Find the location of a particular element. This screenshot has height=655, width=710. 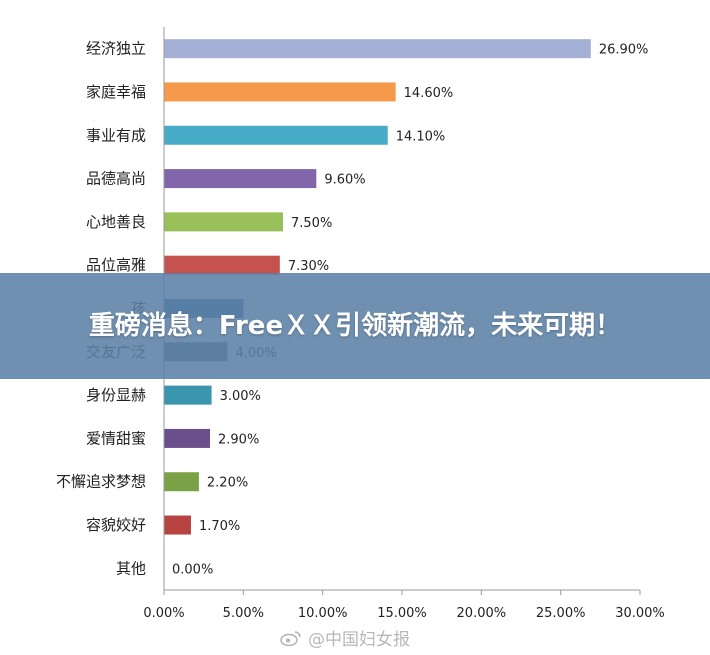

x-tick-label: 15.00% is located at coordinates (402, 613).